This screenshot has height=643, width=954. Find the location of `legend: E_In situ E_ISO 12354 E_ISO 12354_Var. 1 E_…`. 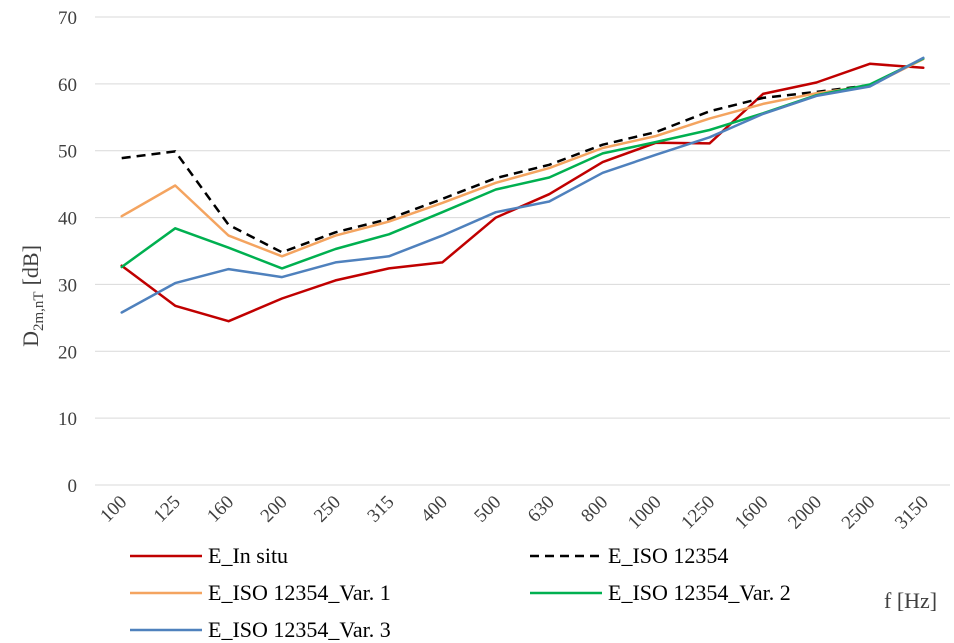

legend: E_In situ E_ISO 12354 E_ISO 12354_Var. 1 E_… is located at coordinates (460, 592).